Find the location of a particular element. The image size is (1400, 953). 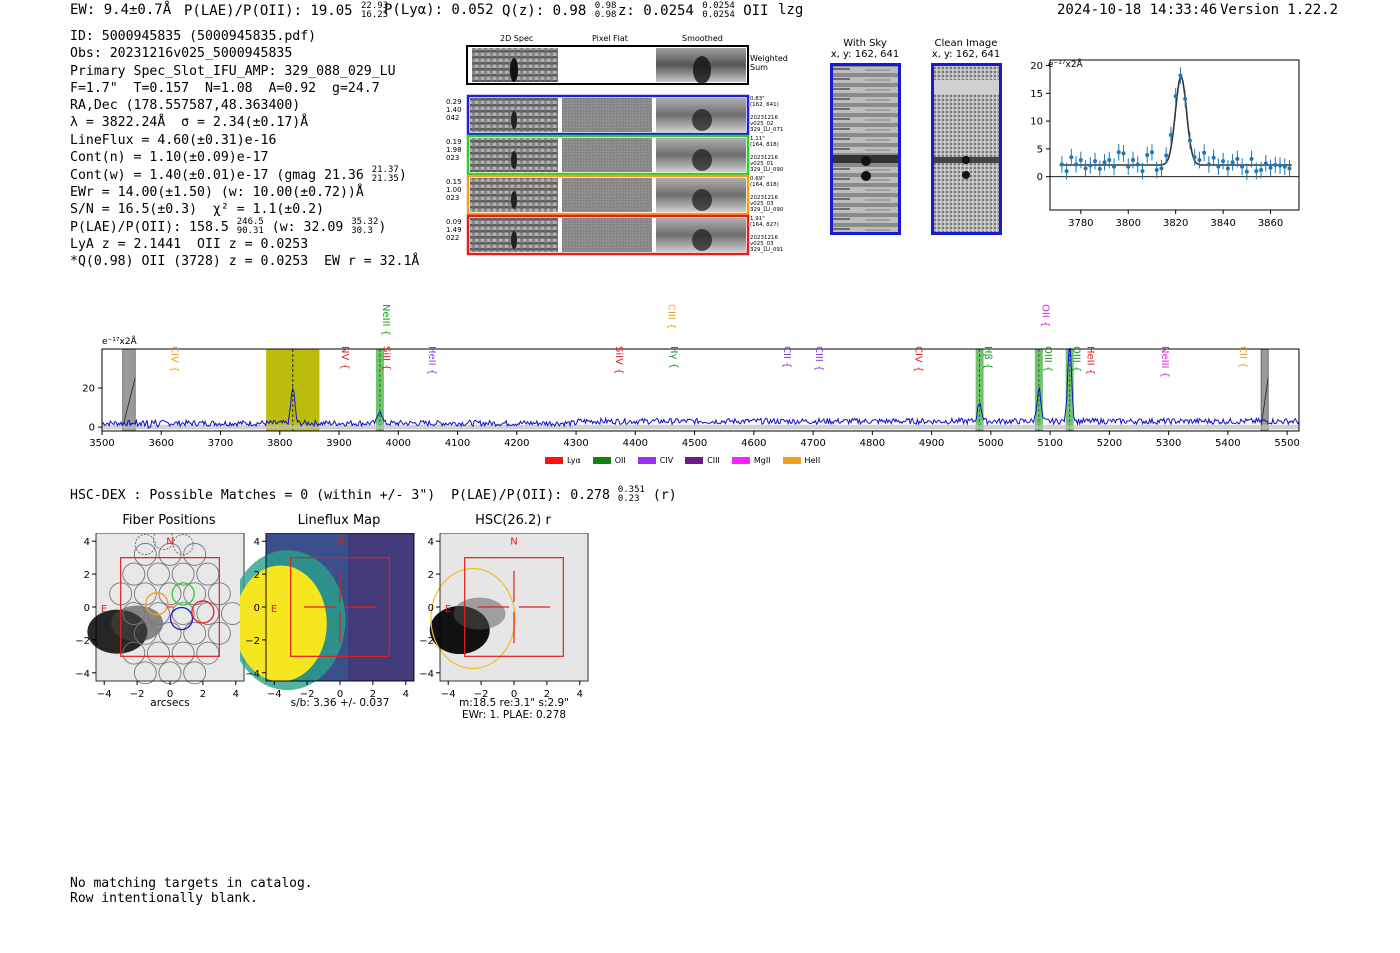

fiber-row-pixelflat is located at coordinates (607, 235).